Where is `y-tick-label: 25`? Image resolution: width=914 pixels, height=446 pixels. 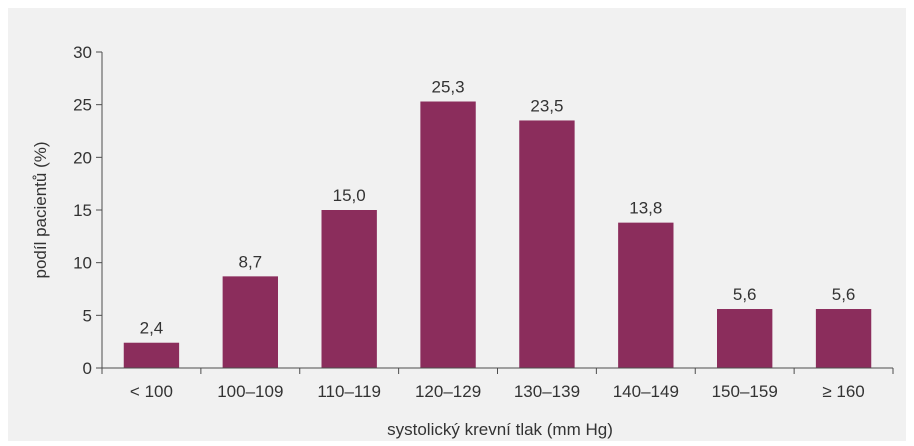 y-tick-label: 25 is located at coordinates (82, 105).